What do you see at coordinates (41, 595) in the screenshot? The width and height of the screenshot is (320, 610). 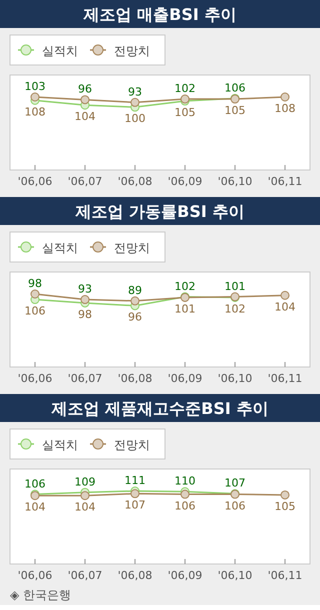 I see `text: ◈ 한국은행` at bounding box center [41, 595].